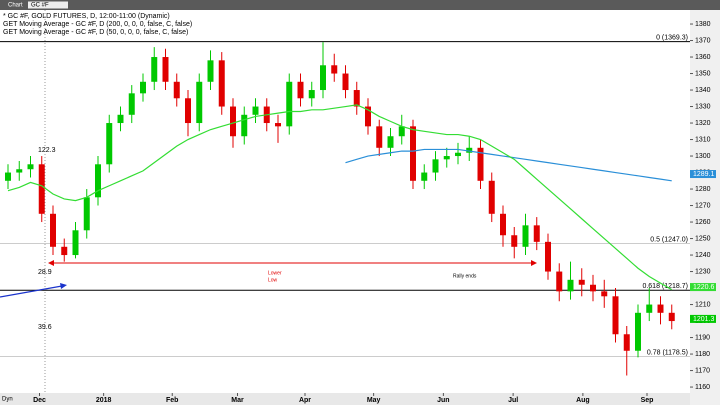 The image size is (720, 405). I want to click on price-tag-label: 1289.1, so click(704, 174).